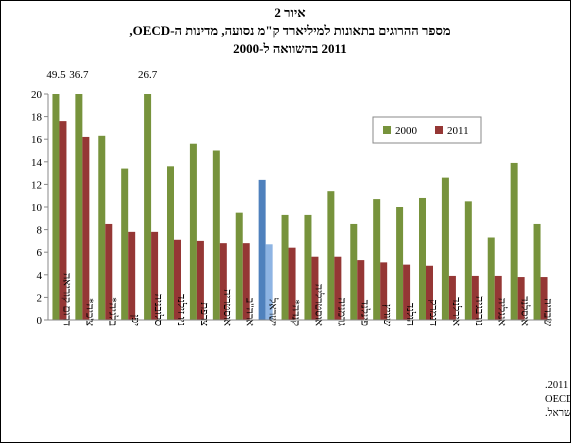  I want to click on y-tick-label: 14, so click(37, 163).